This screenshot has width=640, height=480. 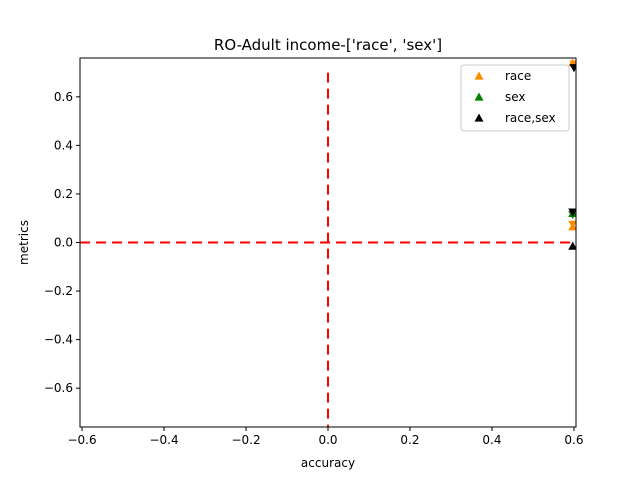 I want to click on x-tick-label: −0.6, so click(x=81, y=440).